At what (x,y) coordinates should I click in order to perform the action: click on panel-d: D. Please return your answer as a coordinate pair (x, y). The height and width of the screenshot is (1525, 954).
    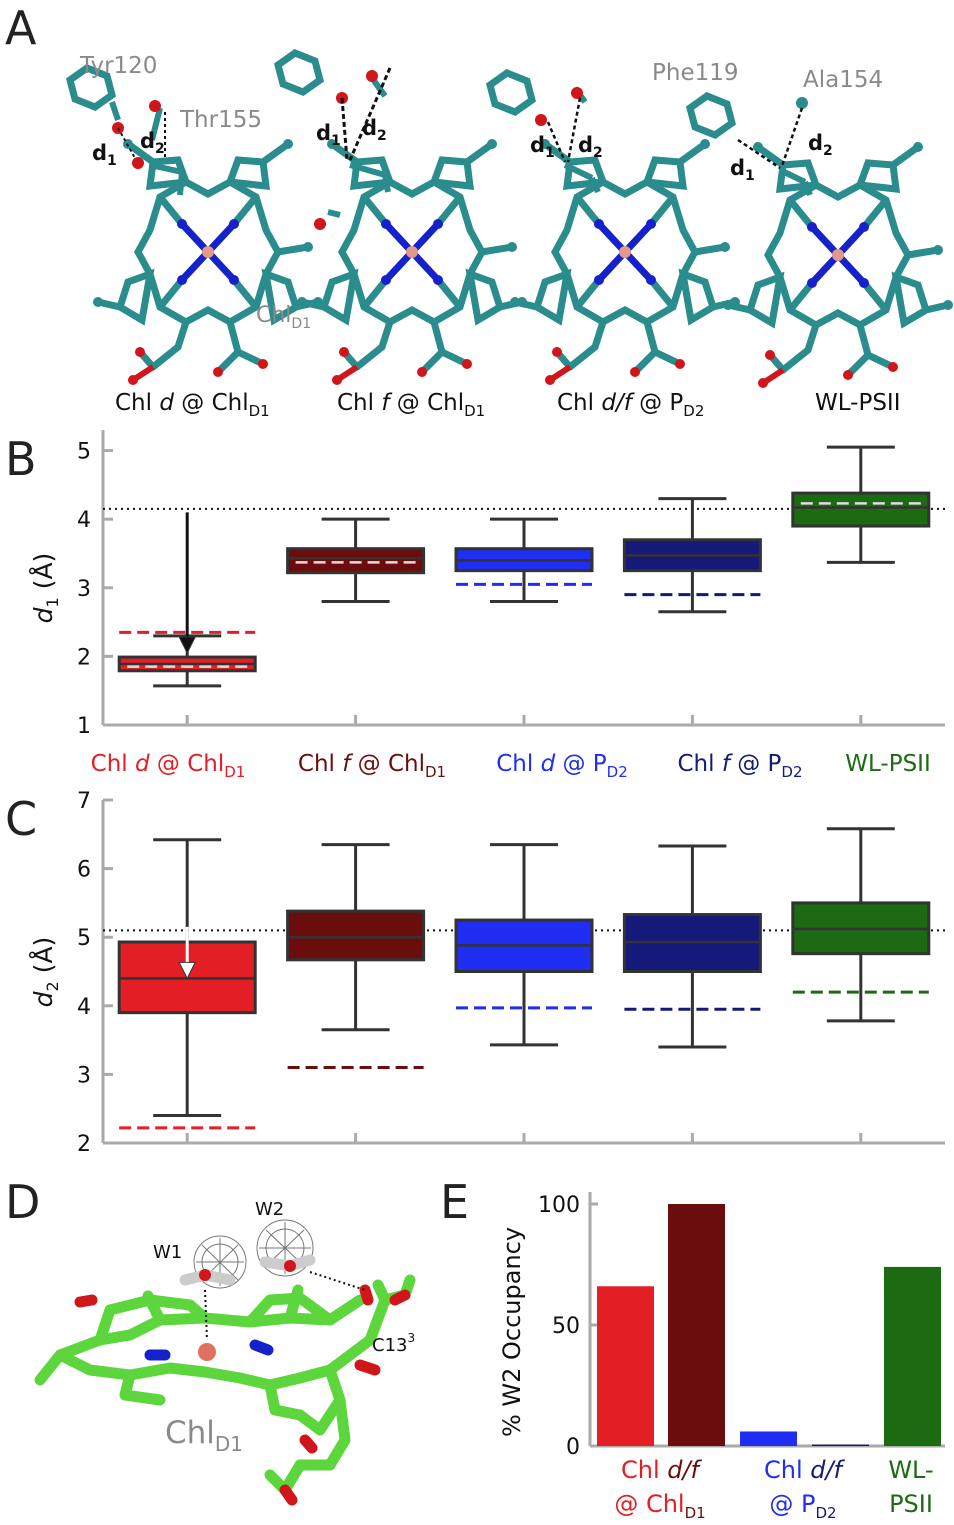
    Looking at the image, I should click on (210, 1340).